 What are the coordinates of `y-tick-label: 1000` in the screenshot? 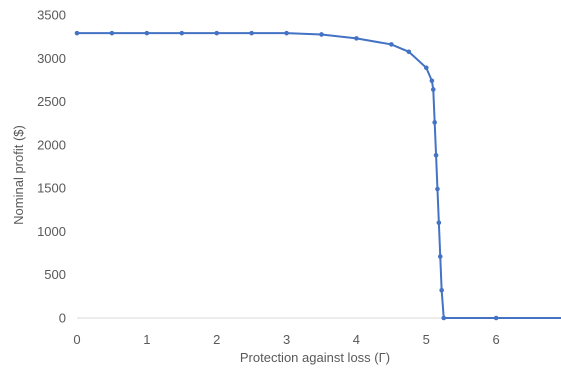 It's located at (51, 231).